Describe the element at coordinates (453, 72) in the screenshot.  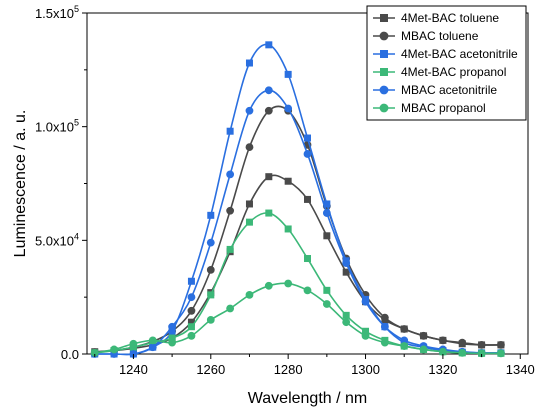
I see `legend-label: 4Met-BAC propanol` at that location.